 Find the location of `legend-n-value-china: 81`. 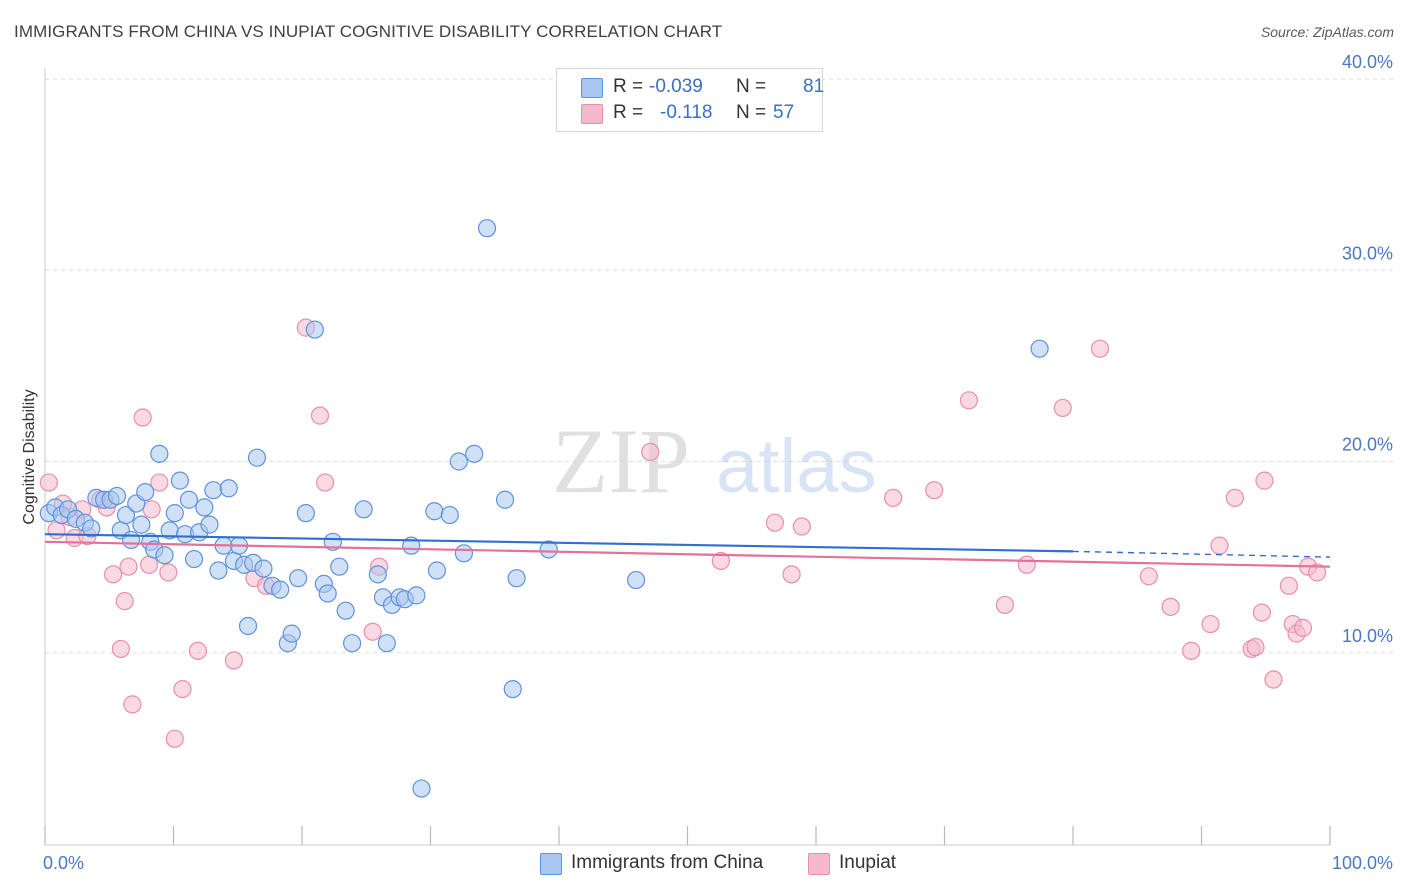

legend-n-value-china: 81 is located at coordinates (814, 86).